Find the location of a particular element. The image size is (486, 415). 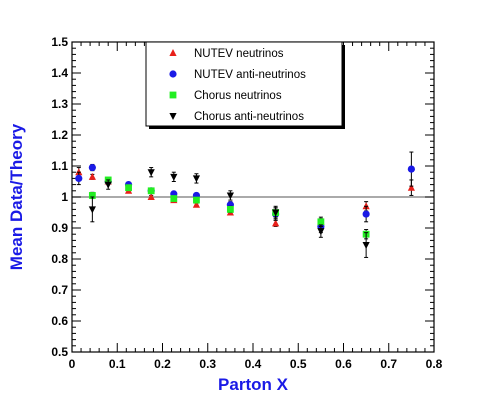

y-tick-label: 1.4 is located at coordinates (59, 73).